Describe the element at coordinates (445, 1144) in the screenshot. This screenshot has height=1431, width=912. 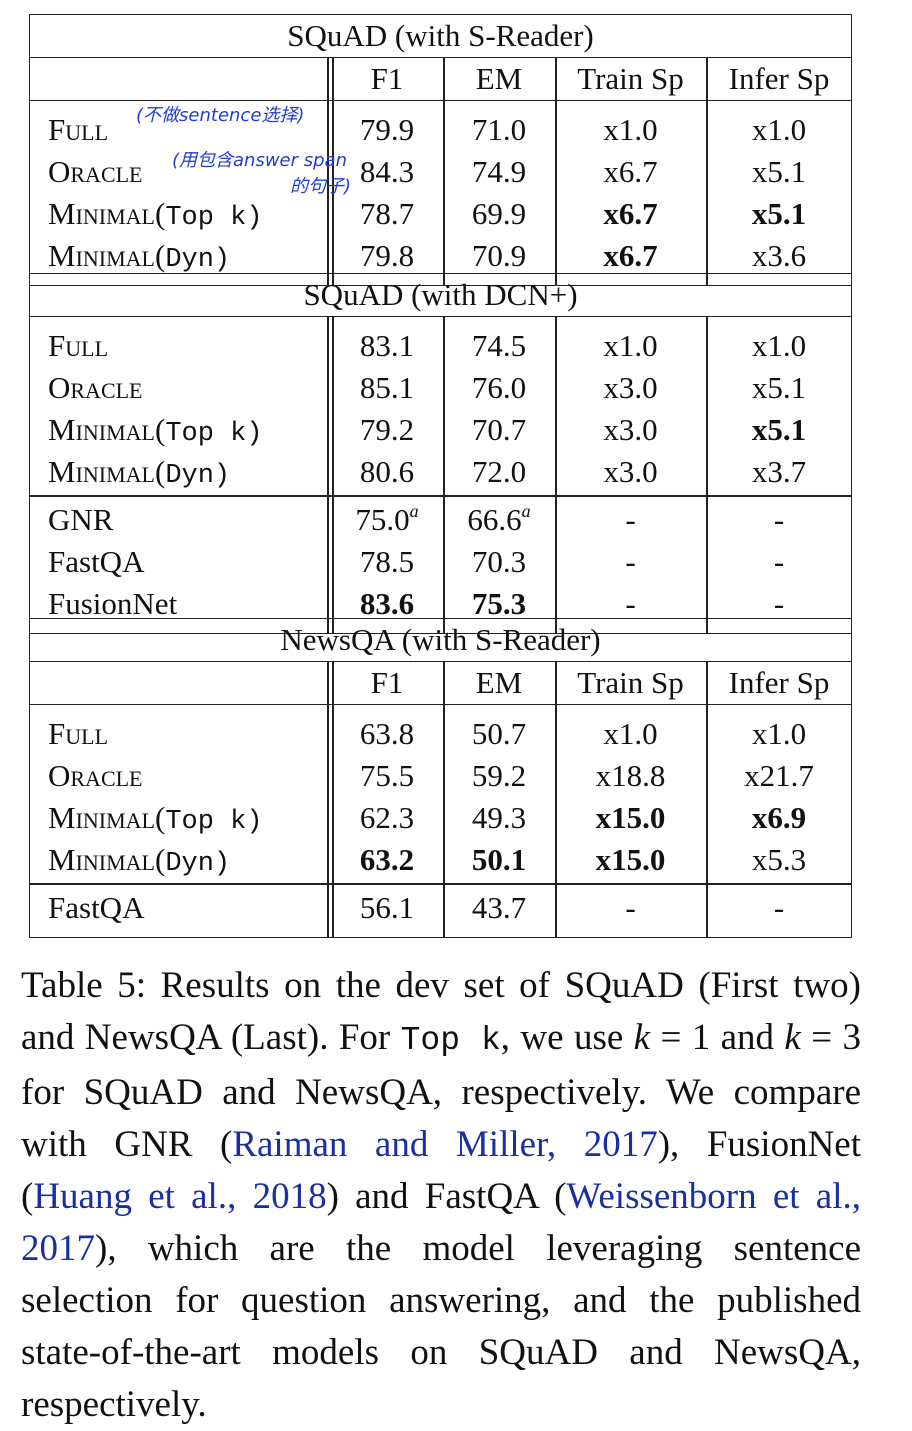
I see `citation-link: Raiman and Miller, 2017` at that location.